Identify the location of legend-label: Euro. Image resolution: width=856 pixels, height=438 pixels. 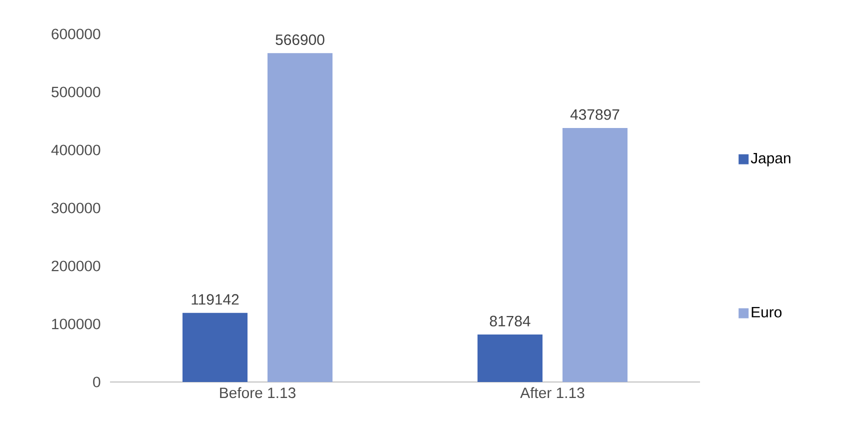
(767, 312).